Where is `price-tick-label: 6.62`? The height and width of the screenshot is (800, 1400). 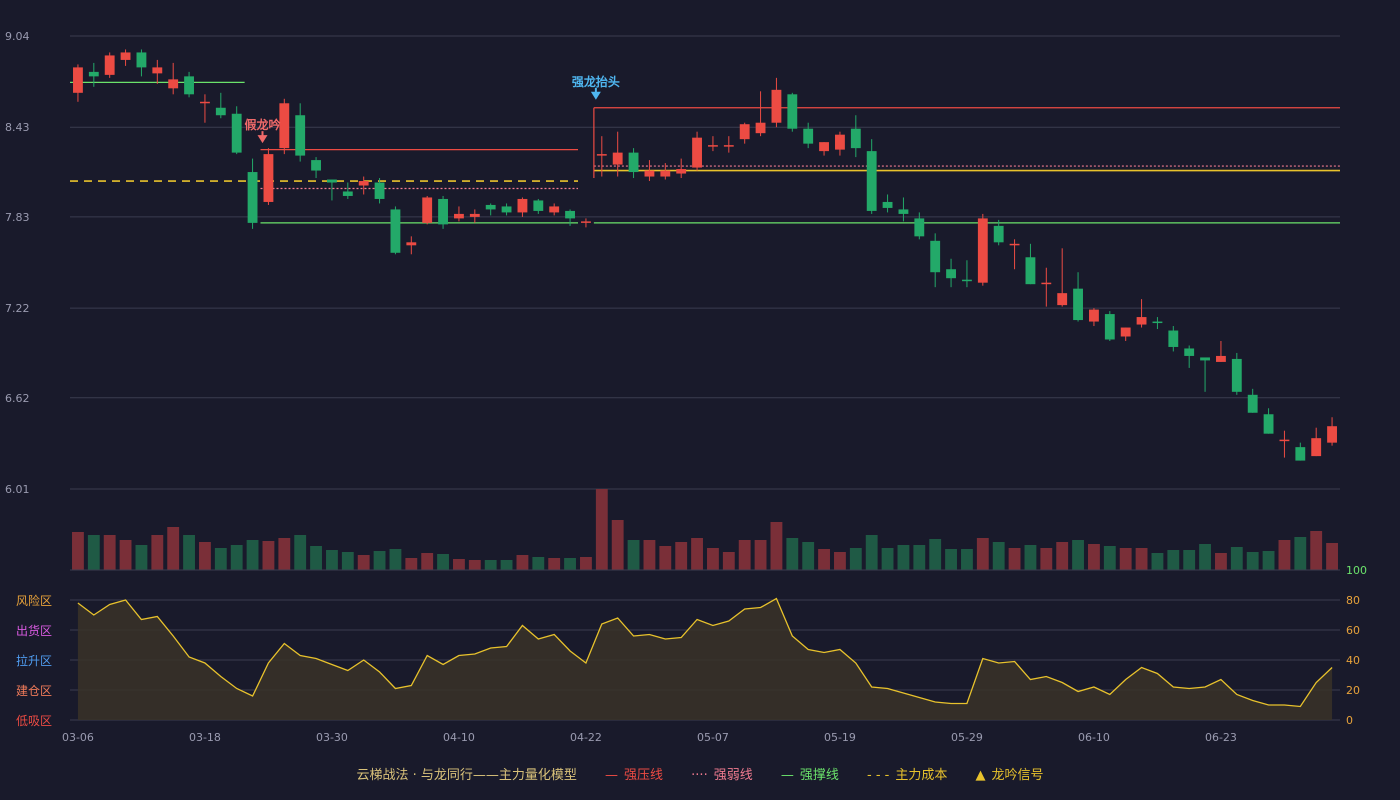
price-tick-label: 6.62 is located at coordinates (17, 398).